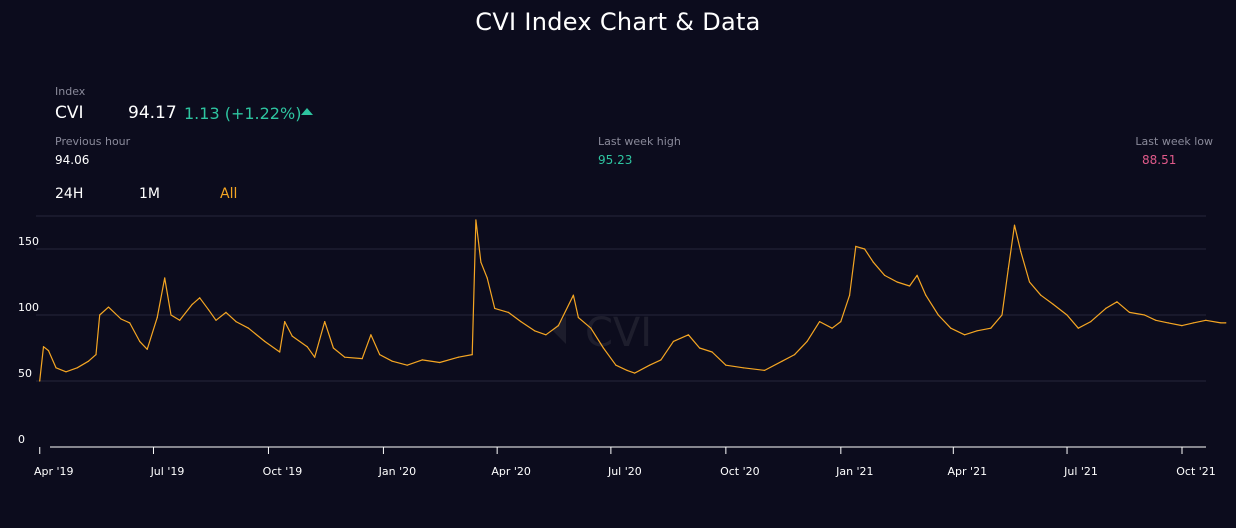 The image size is (1236, 528). I want to click on x-tick-label: Jul '21, so click(1080, 471).